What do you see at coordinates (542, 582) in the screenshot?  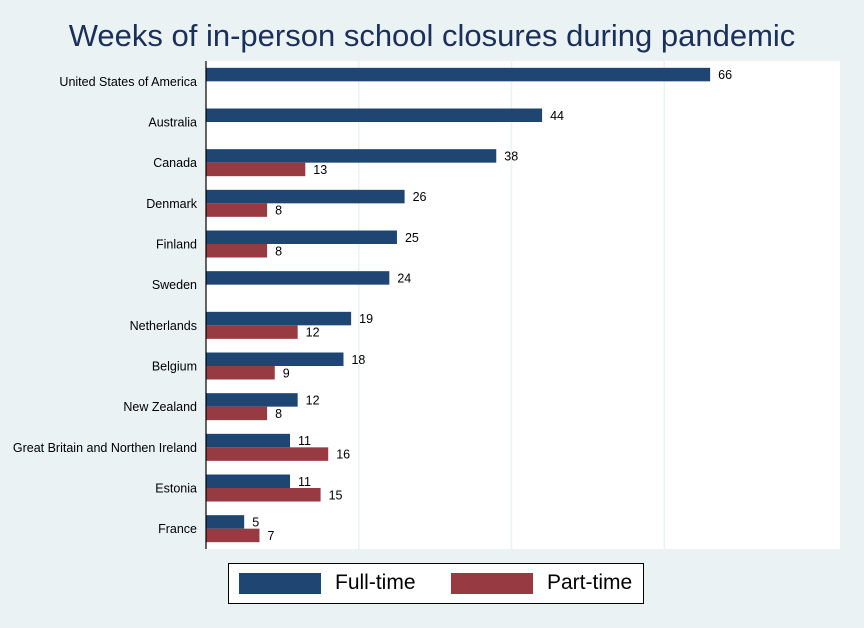 I see `legend-item-part-time: Part-time` at bounding box center [542, 582].